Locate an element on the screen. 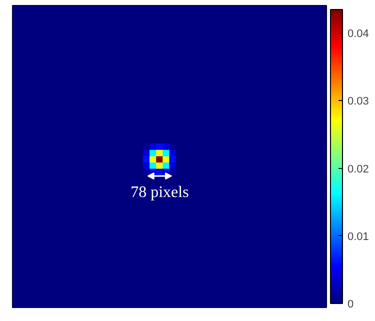  color-bar-label: 0 is located at coordinates (351, 304).